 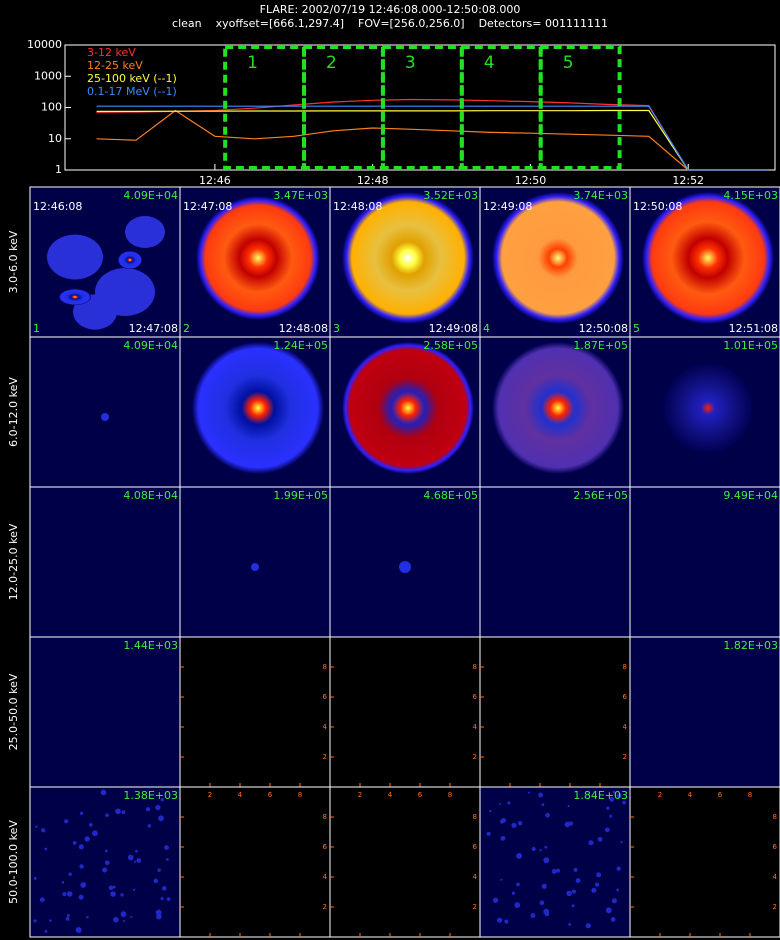 I want to click on panel-max: 1.82E+03, so click(x=750, y=645).